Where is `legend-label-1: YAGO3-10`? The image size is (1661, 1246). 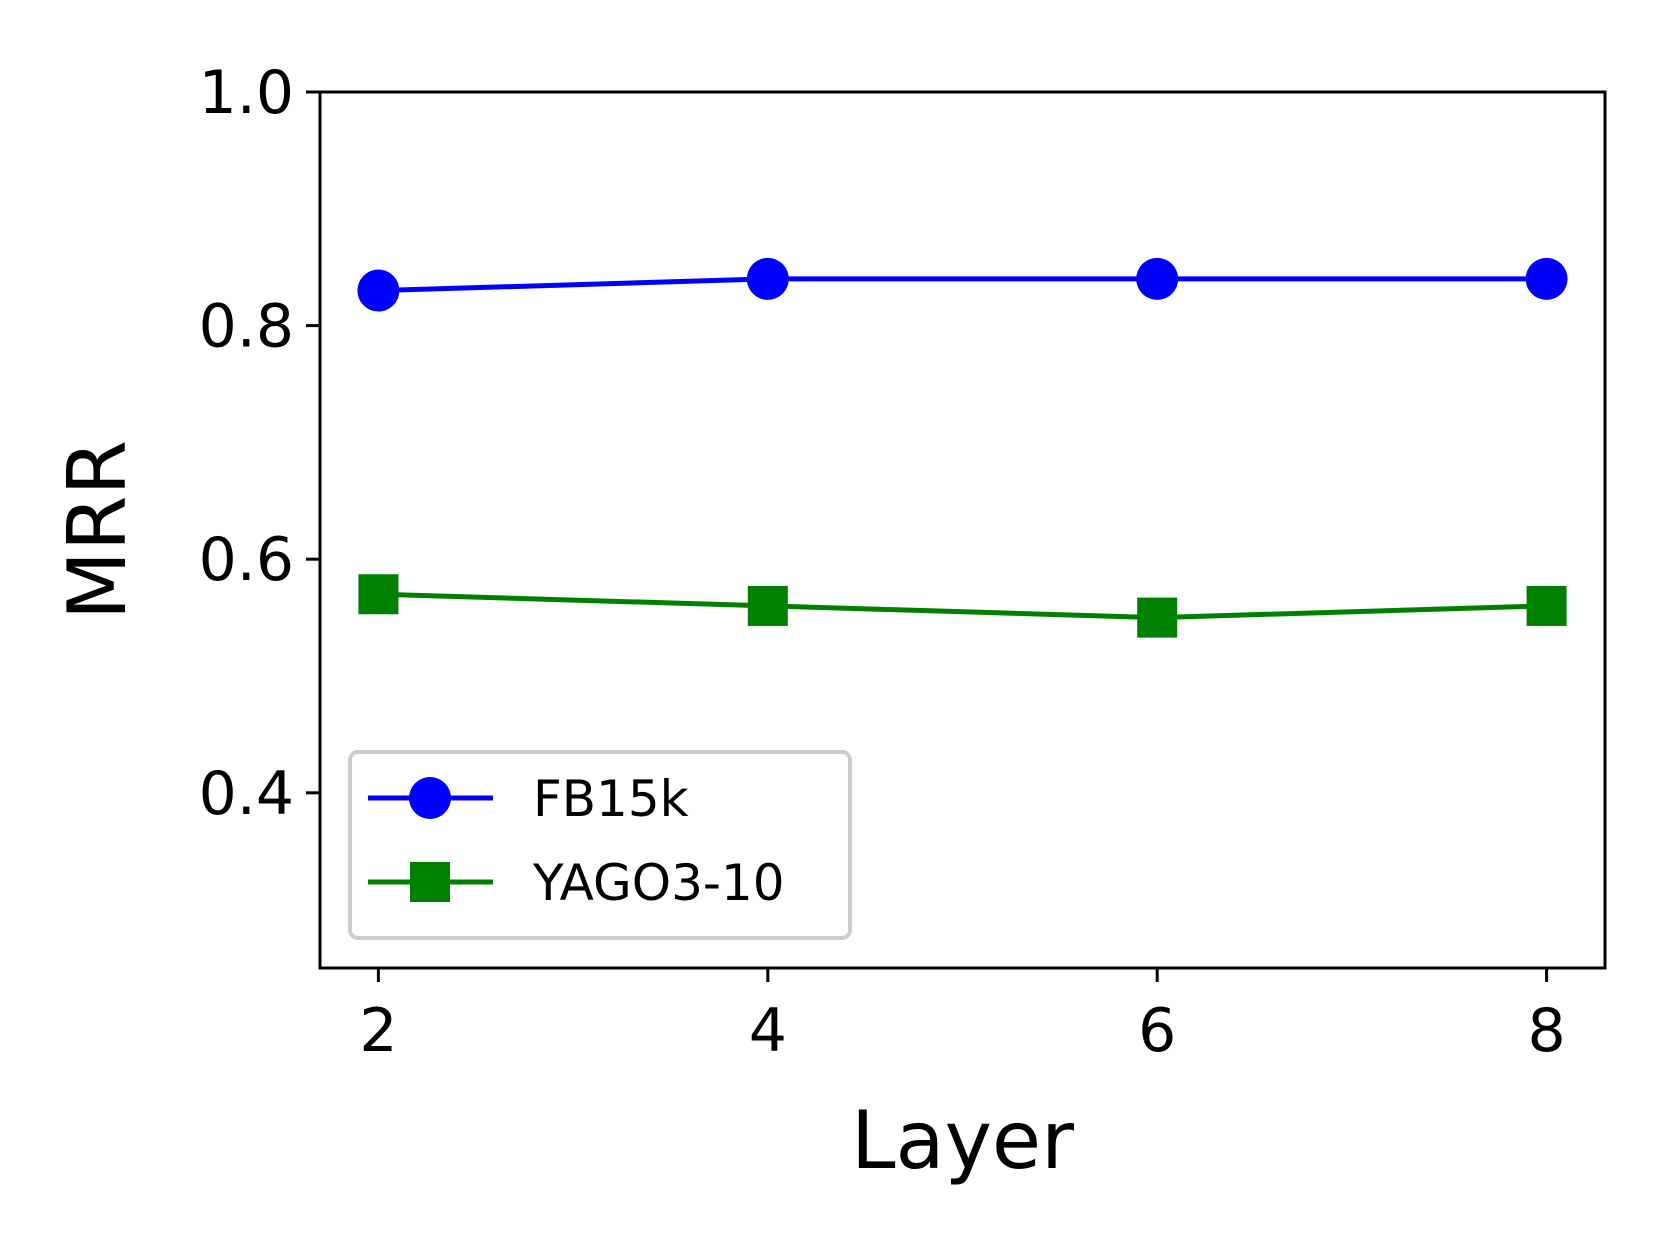
legend-label-1: YAGO3-10 is located at coordinates (658, 883).